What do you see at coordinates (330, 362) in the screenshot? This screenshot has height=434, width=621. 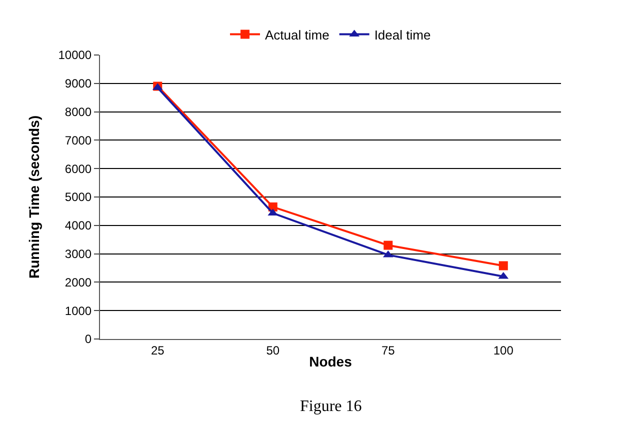 I see `x-axis-title: Nodes` at bounding box center [330, 362].